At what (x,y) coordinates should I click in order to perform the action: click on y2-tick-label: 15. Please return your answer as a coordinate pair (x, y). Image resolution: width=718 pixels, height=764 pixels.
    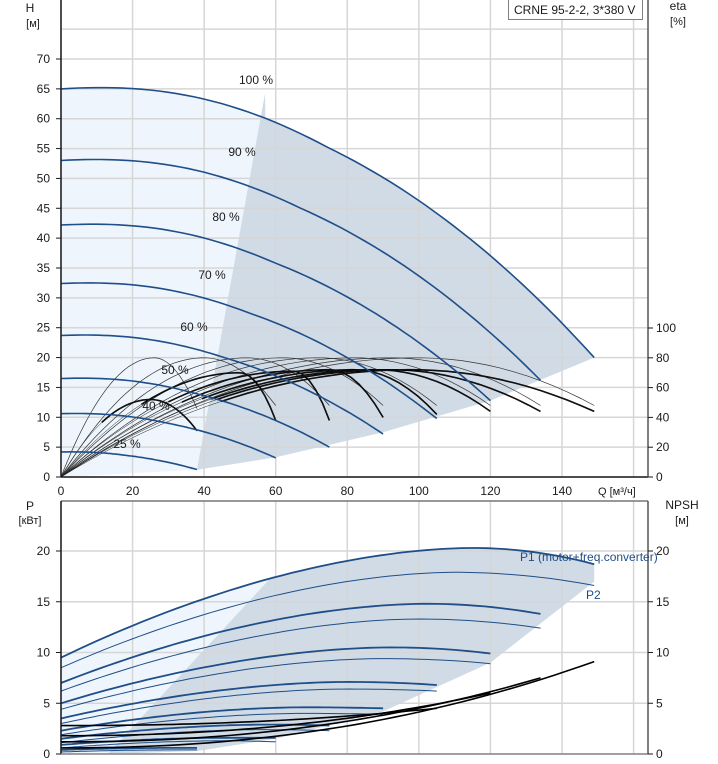
    Looking at the image, I should click on (663, 602).